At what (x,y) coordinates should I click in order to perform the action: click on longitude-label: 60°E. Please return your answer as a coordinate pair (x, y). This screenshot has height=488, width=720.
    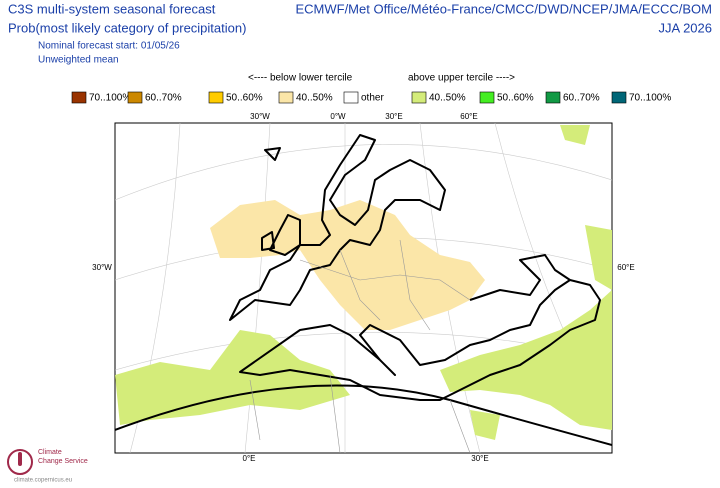
    Looking at the image, I should click on (468, 116).